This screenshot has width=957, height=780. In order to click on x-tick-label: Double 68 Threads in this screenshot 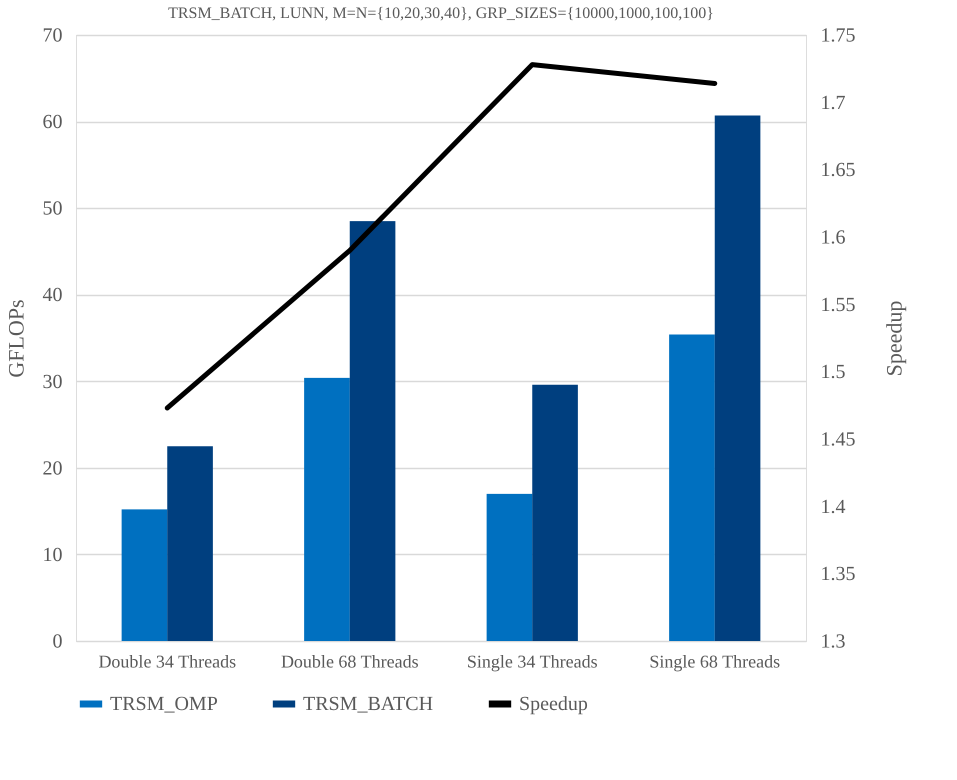, I will do `click(349, 662)`.